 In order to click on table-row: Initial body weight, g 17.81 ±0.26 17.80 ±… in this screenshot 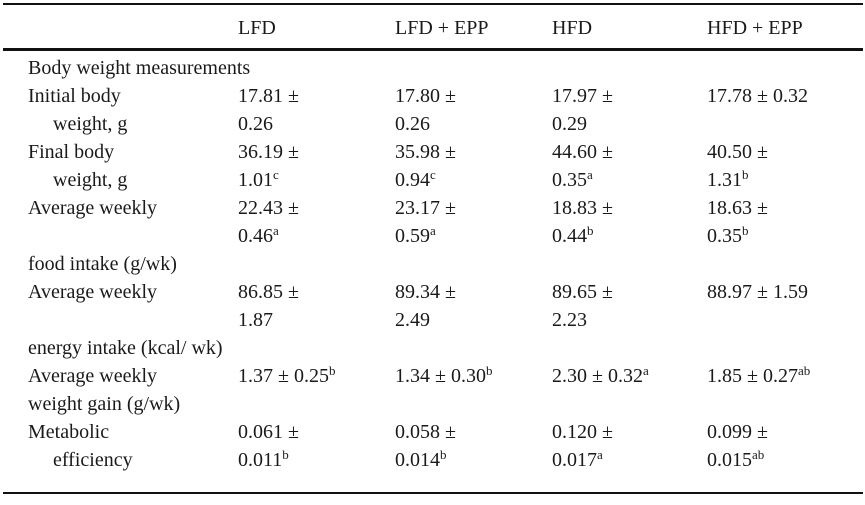, I will do `click(433, 110)`.